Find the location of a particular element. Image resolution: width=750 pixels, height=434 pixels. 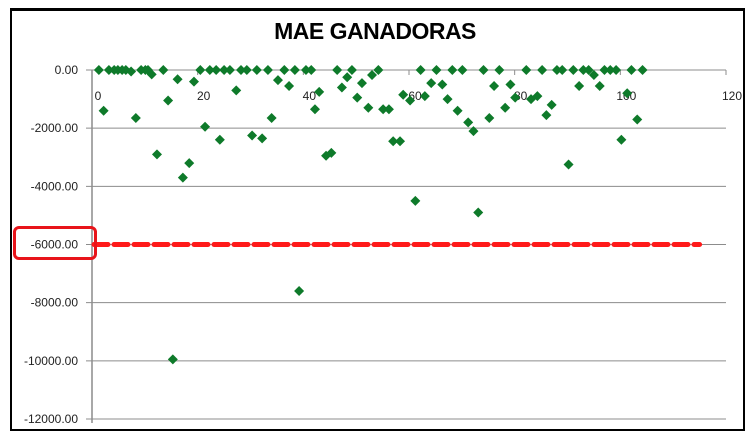

y-tick-label: 0.00 is located at coordinates (67, 70).